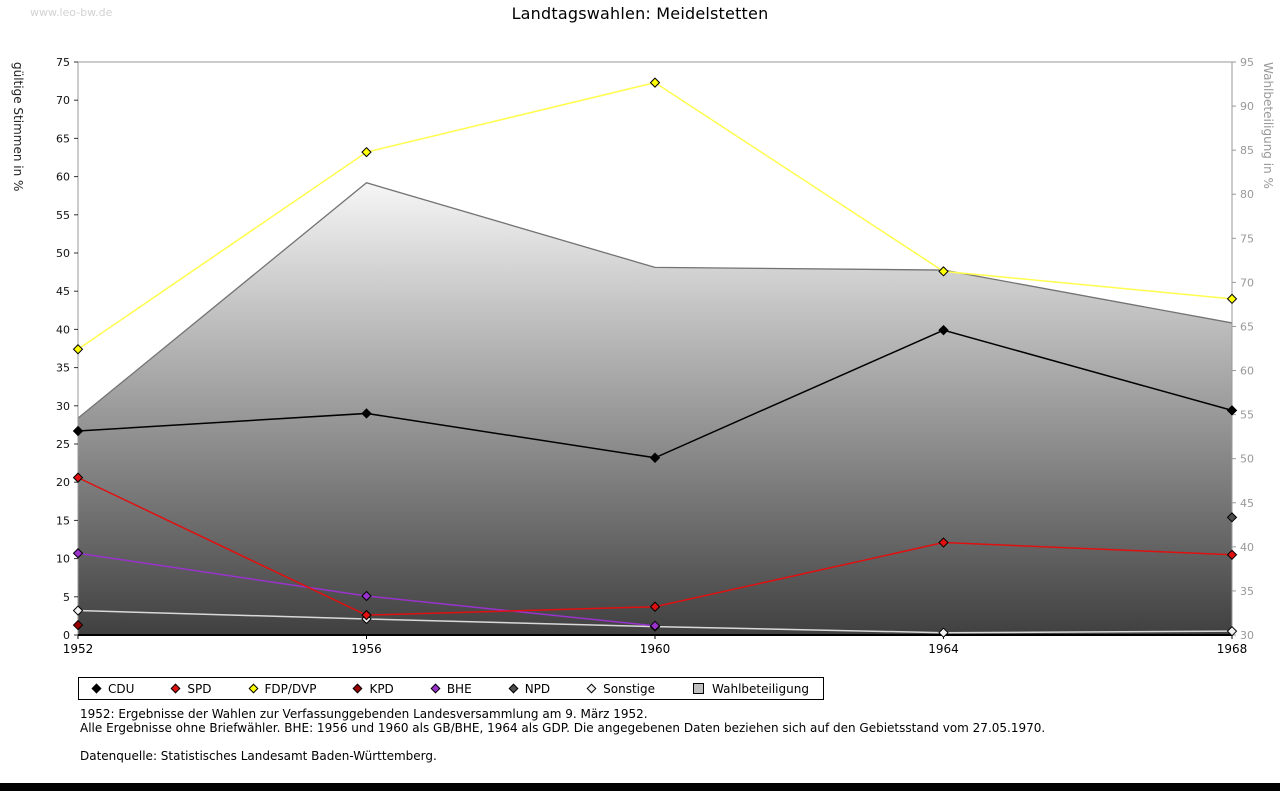 Image resolution: width=1280 pixels, height=791 pixels. I want to click on x-tick-label: 1956, so click(366, 649).